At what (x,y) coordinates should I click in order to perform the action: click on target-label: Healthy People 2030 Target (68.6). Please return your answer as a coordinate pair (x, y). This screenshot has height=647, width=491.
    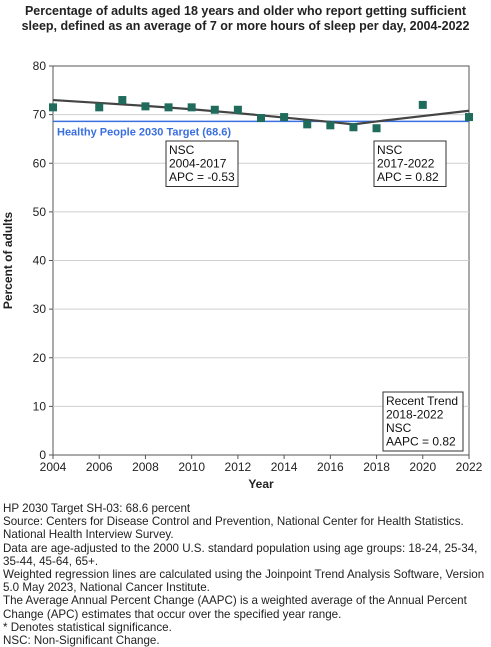
    Looking at the image, I should click on (144, 132).